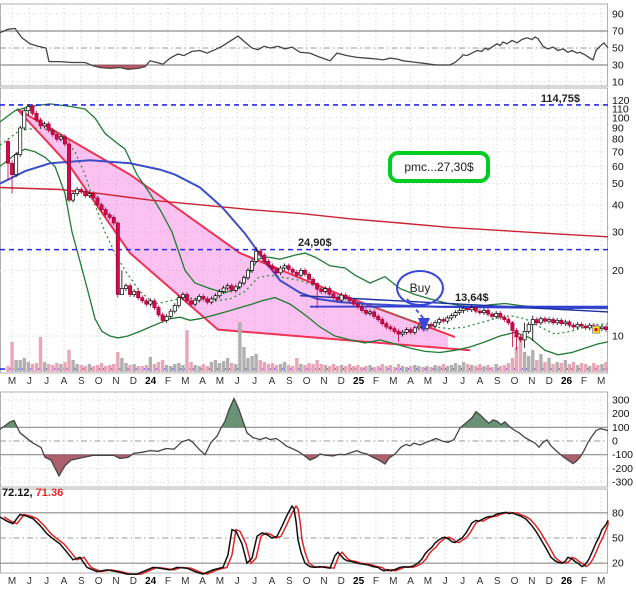 This screenshot has height=595, width=636. What do you see at coordinates (567, 381) in the screenshot?
I see `month-tick-label: 26` at bounding box center [567, 381].